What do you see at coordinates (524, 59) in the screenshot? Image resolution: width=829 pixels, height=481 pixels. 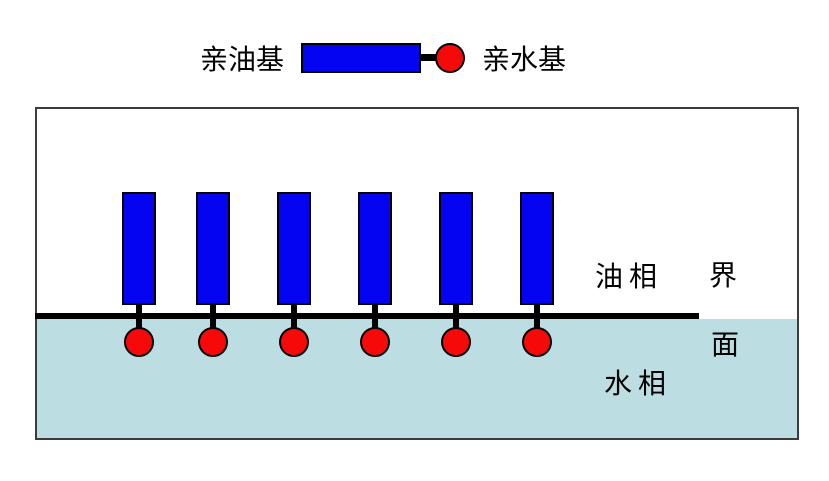 I see `hydrophilic-group-label: 亲水基` at bounding box center [524, 59].